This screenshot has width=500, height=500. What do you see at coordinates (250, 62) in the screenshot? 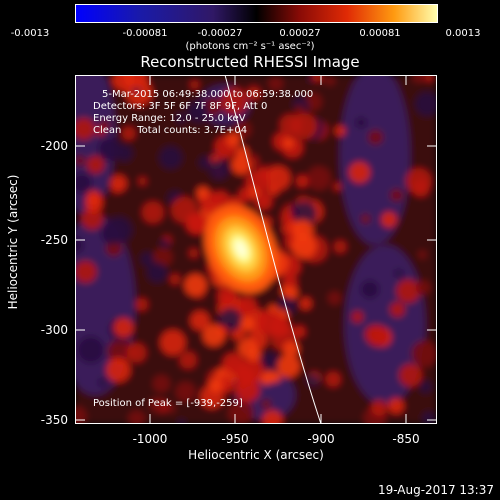
I see `plot-title: Reconstructed RHESSI Image` at bounding box center [250, 62].